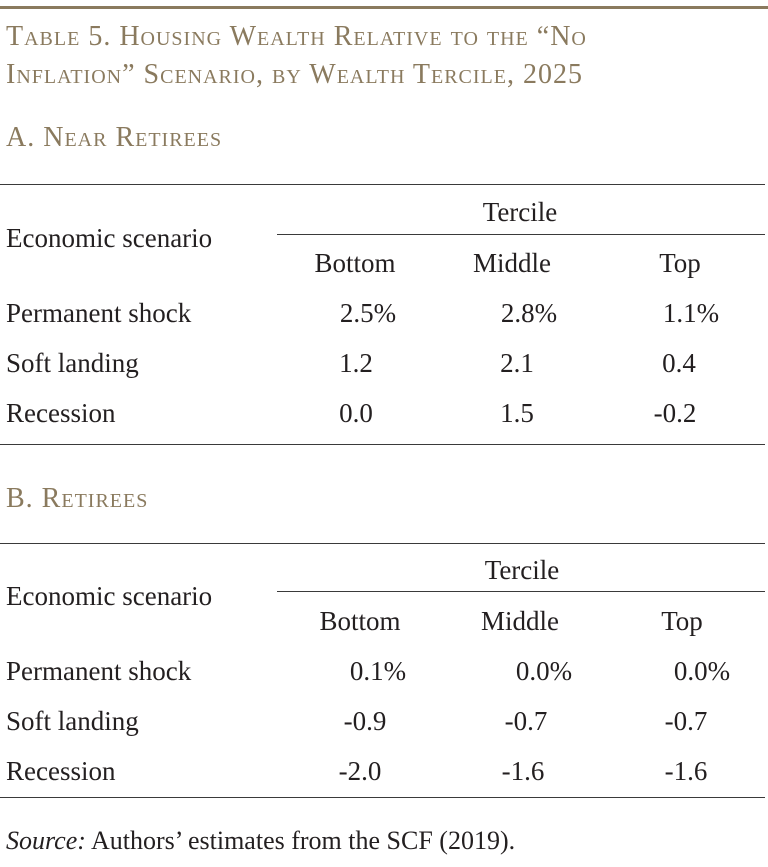 This screenshot has width=768, height=867. What do you see at coordinates (679, 363) in the screenshot?
I see `panel-a-cell: 0.4` at bounding box center [679, 363].